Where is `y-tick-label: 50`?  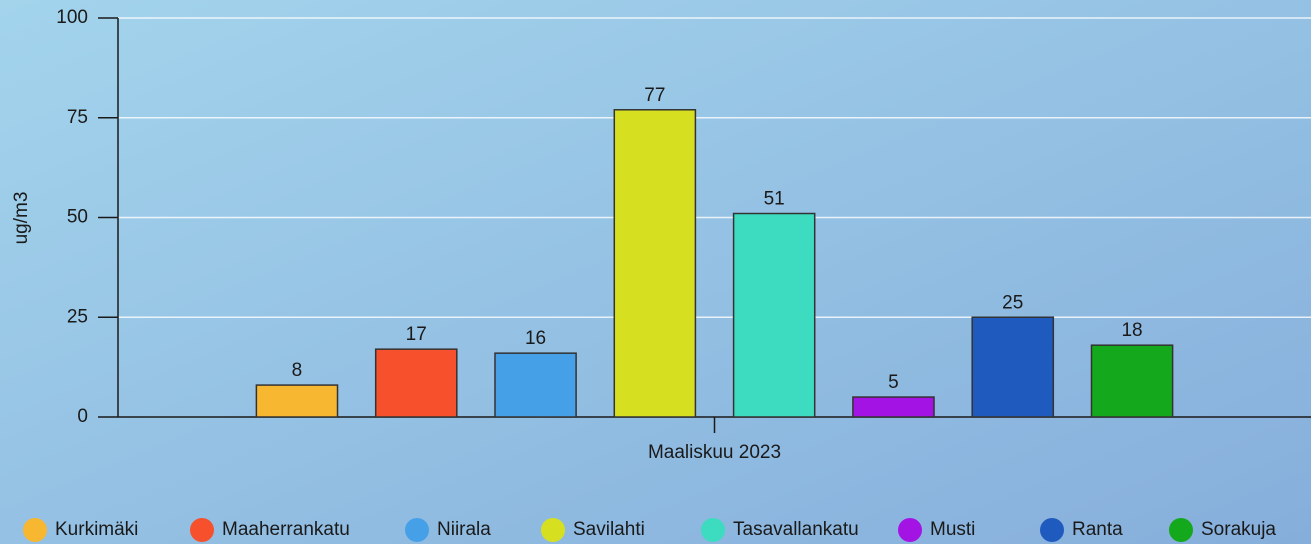 y-tick-label: 50 is located at coordinates (77, 217).